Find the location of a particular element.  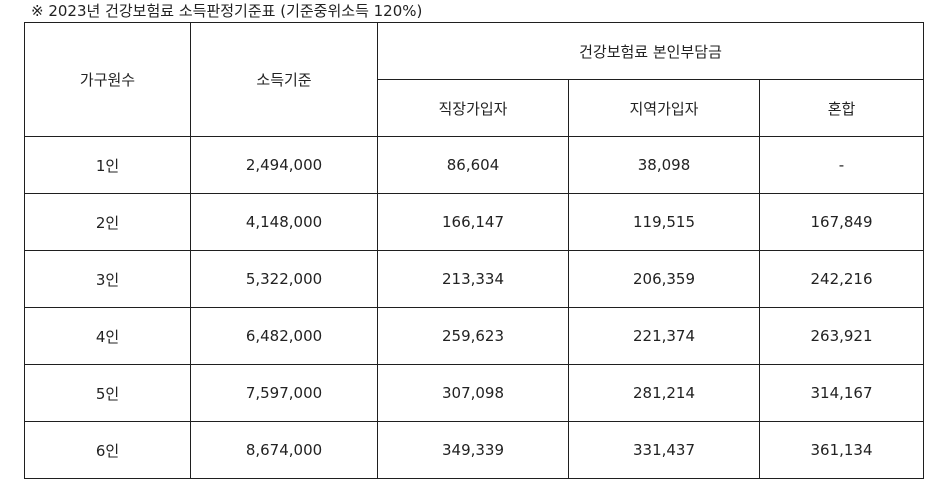

cell-income: 6,482,000 is located at coordinates (284, 336).